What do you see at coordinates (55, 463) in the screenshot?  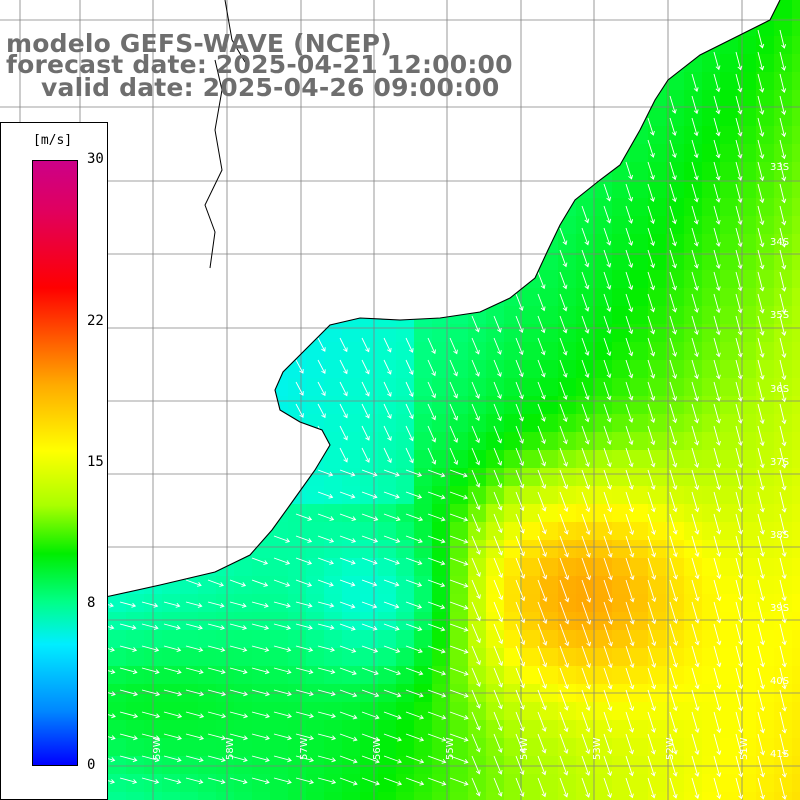 I see `colorbar-gradient` at bounding box center [55, 463].